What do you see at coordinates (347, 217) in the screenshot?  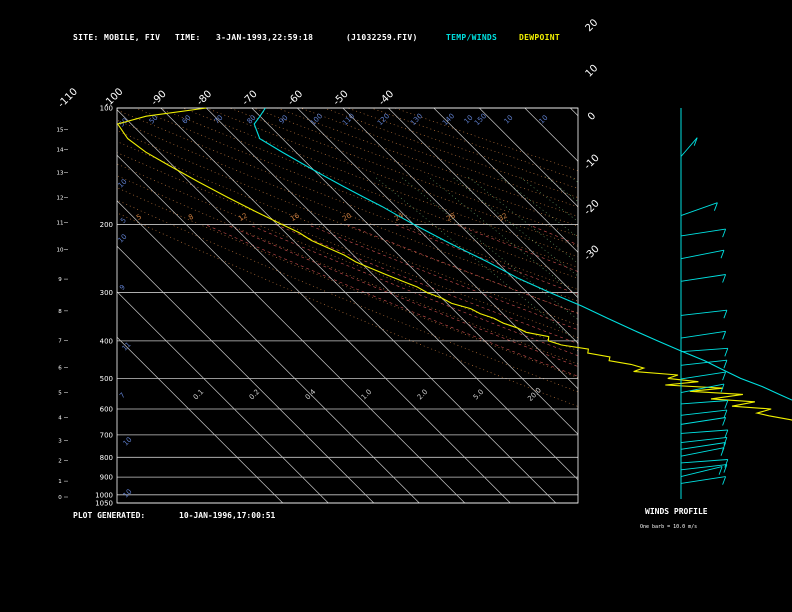 I see `moist-adiabat-label: 20` at bounding box center [347, 217].